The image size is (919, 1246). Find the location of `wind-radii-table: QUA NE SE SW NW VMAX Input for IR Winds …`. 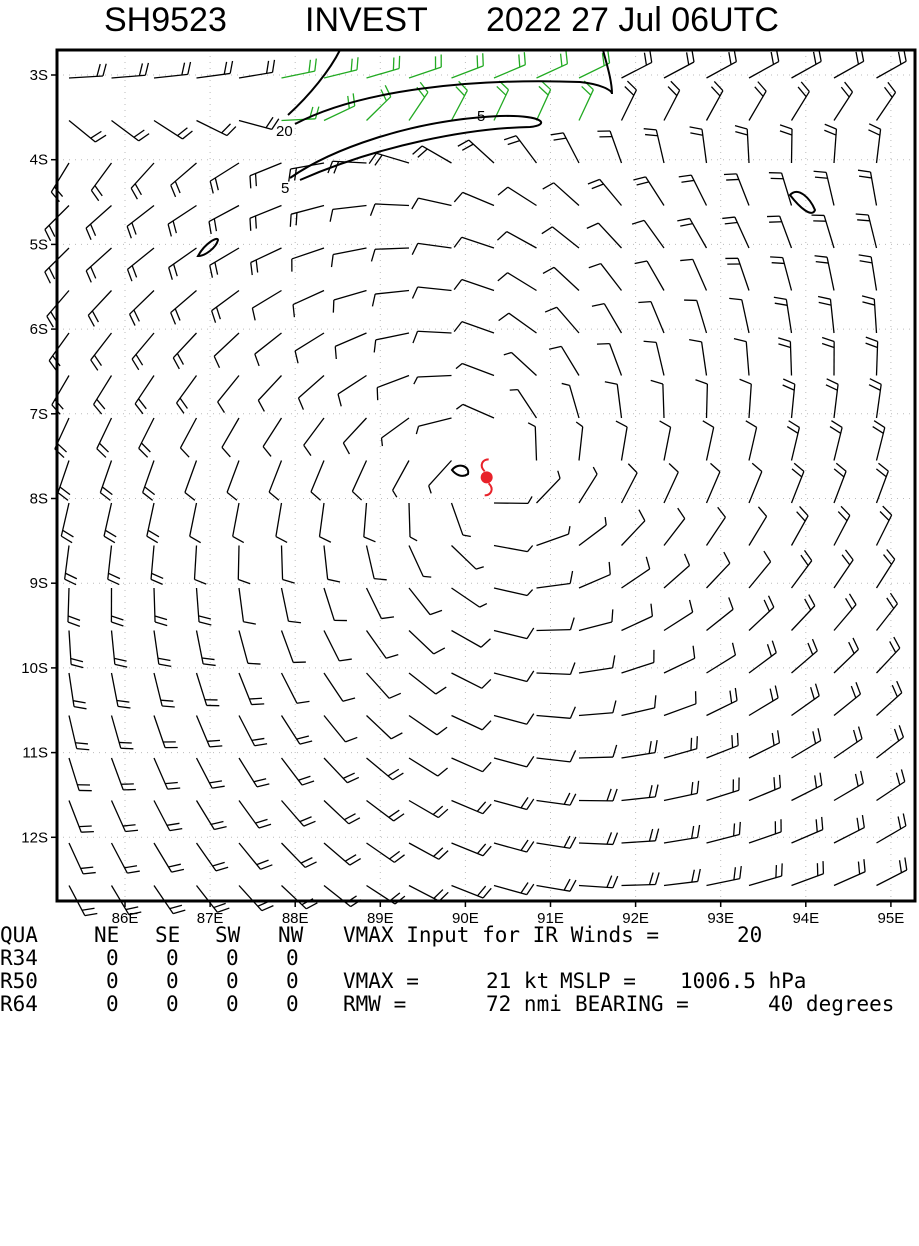

wind-radii-table: QUA NE SE SW NW VMAX Input for IR Winds … is located at coordinates (459, 969).